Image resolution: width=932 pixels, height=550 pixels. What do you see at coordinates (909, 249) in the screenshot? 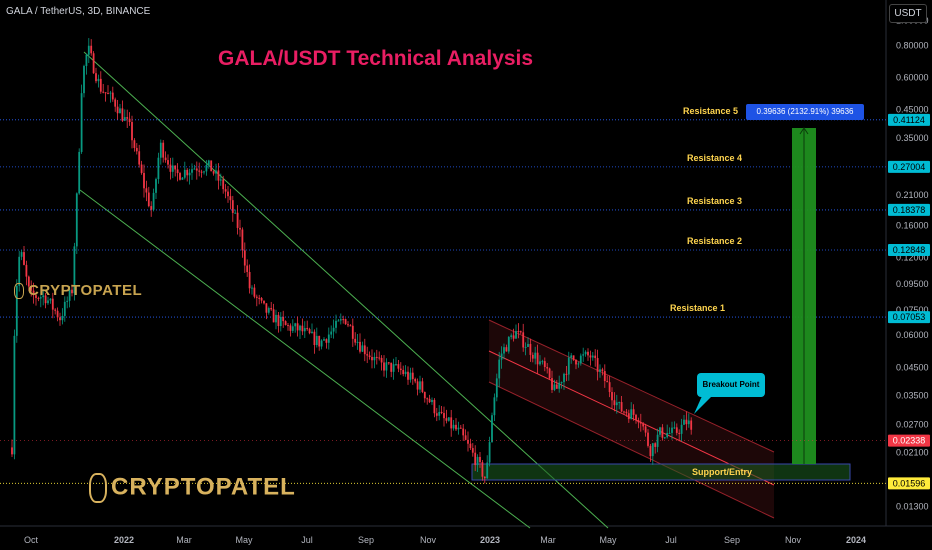
I see `resistance-price-tag` at bounding box center [909, 249].